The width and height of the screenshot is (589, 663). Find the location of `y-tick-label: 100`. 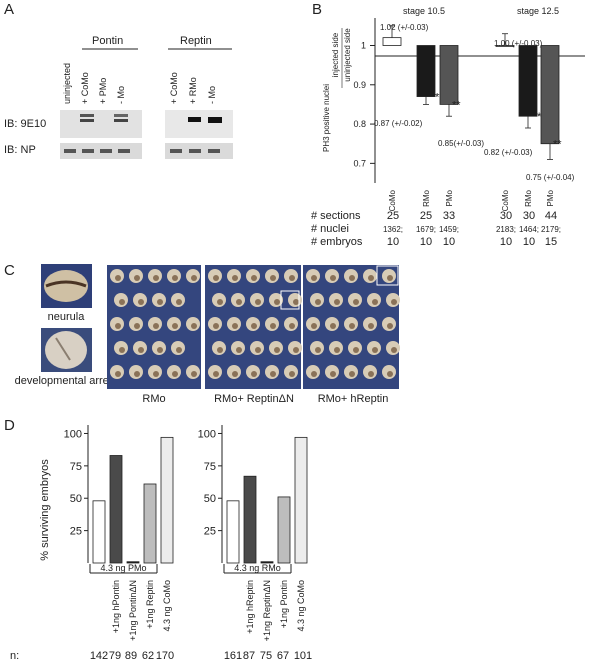

y-tick-label: 100 is located at coordinates (73, 434).